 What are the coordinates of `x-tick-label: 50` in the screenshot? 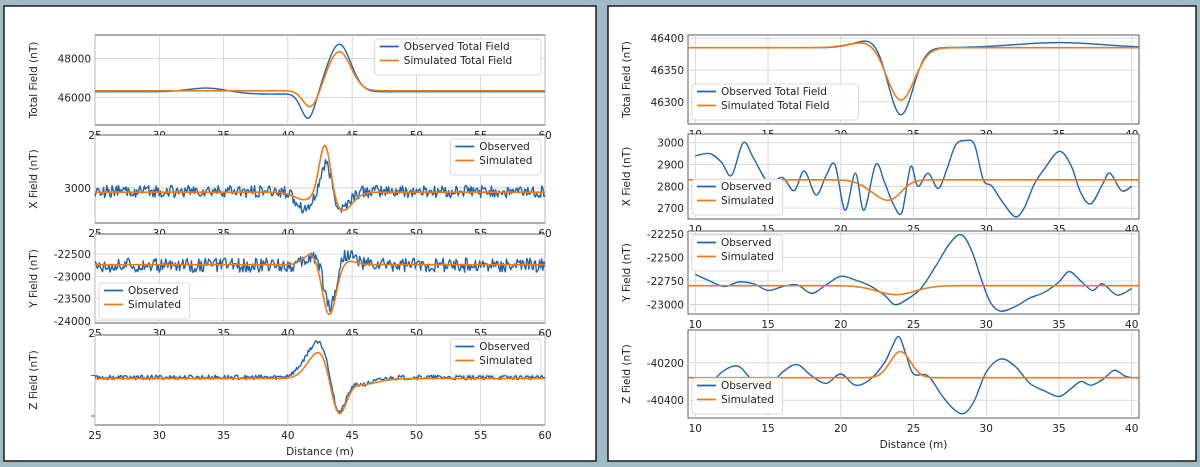 It's located at (416, 436).